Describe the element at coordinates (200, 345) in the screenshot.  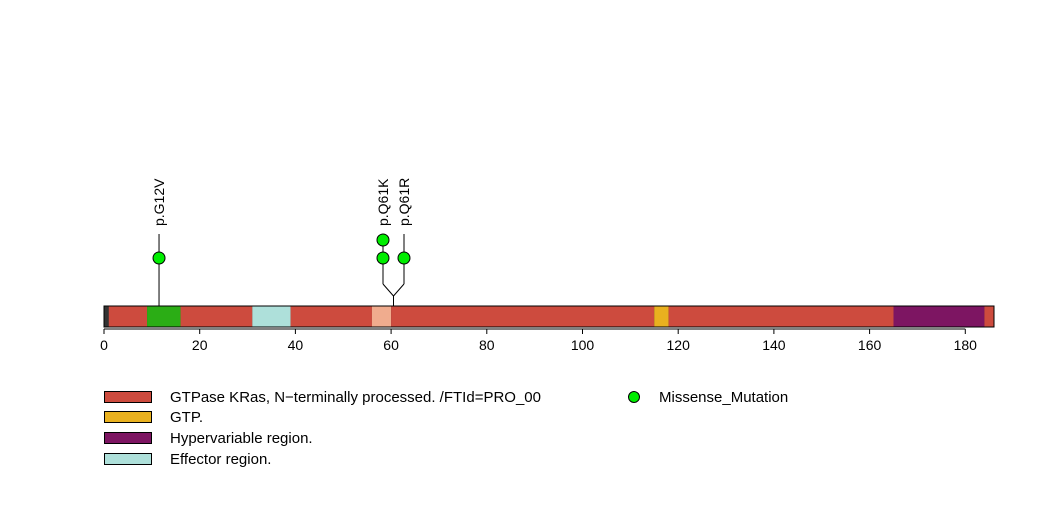
I see `x-tick-label: 20` at that location.